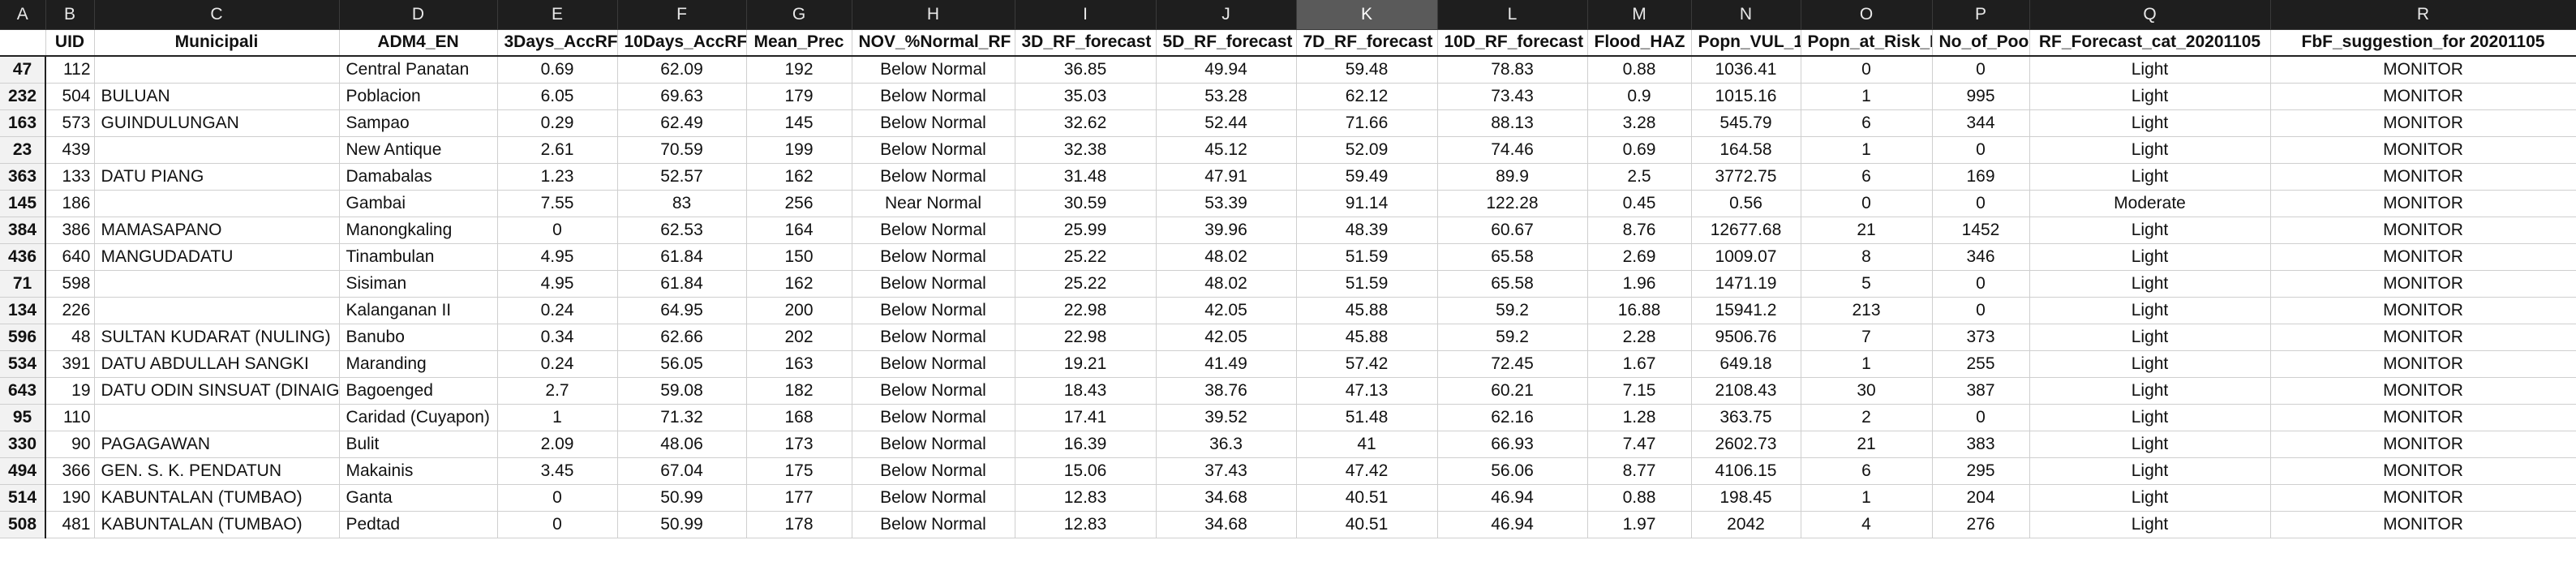 This screenshot has height=566, width=2576. Describe the element at coordinates (1086, 471) in the screenshot. I see `table-cell: 15.06` at that location.